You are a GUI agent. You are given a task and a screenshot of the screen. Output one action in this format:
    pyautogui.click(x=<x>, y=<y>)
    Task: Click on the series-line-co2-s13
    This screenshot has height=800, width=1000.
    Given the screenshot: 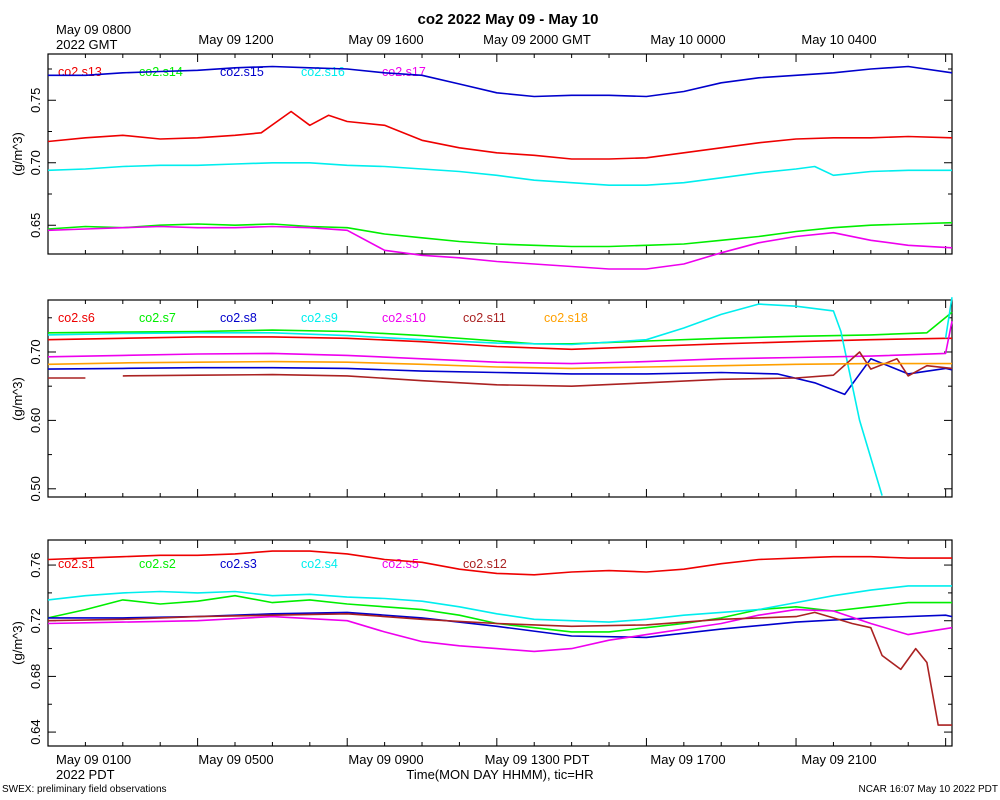 What is the action you would take?
    pyautogui.click(x=500, y=135)
    